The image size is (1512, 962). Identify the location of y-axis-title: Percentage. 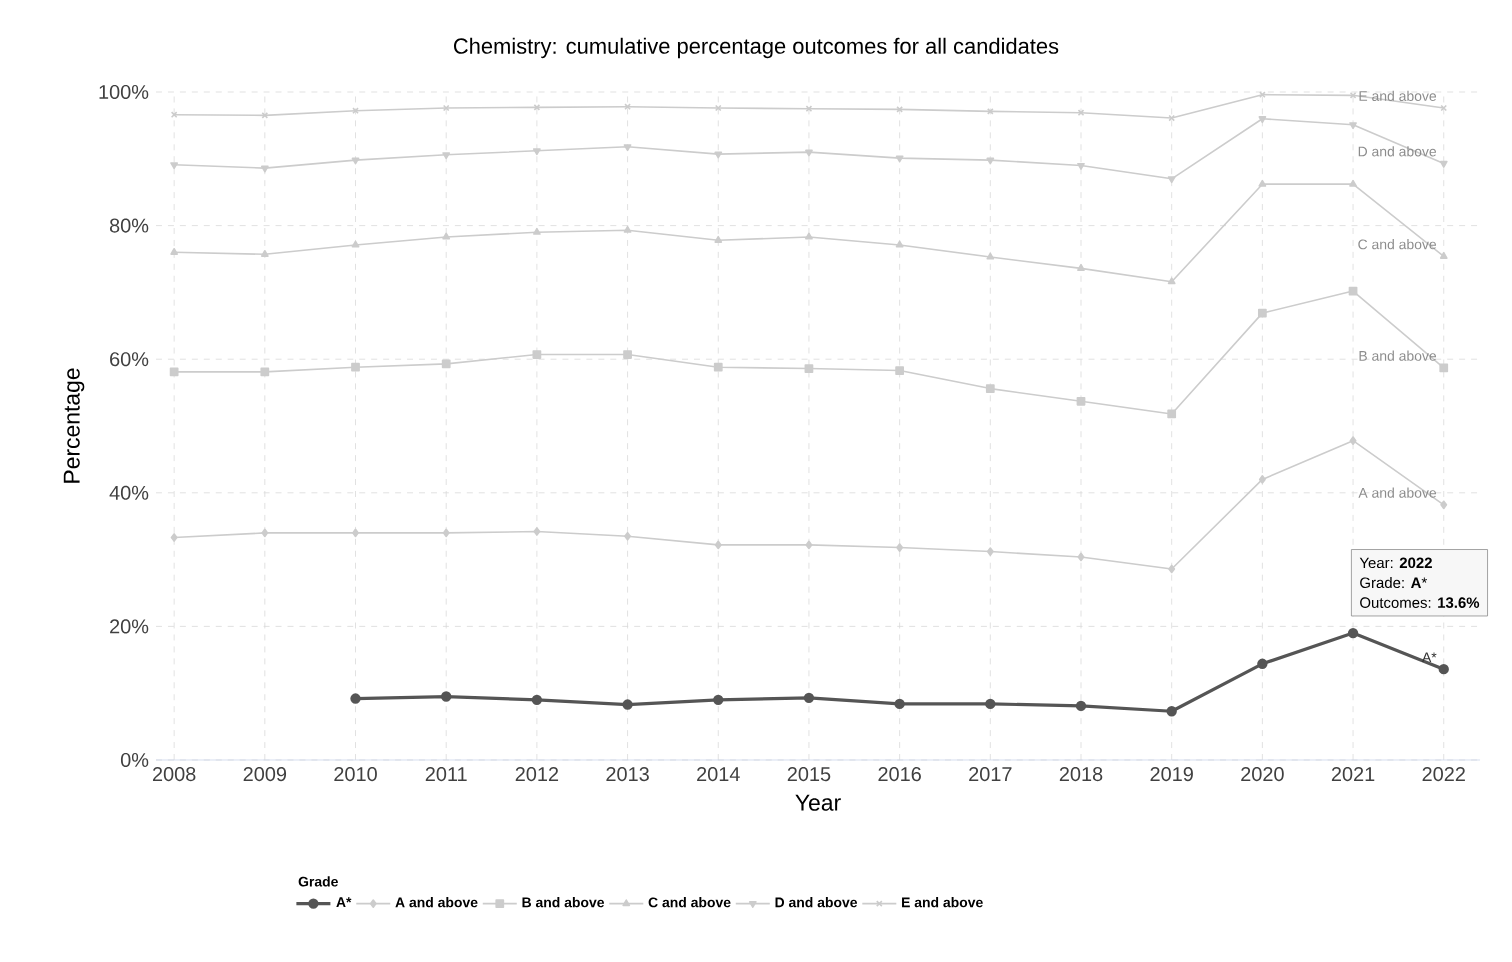
(74, 425).